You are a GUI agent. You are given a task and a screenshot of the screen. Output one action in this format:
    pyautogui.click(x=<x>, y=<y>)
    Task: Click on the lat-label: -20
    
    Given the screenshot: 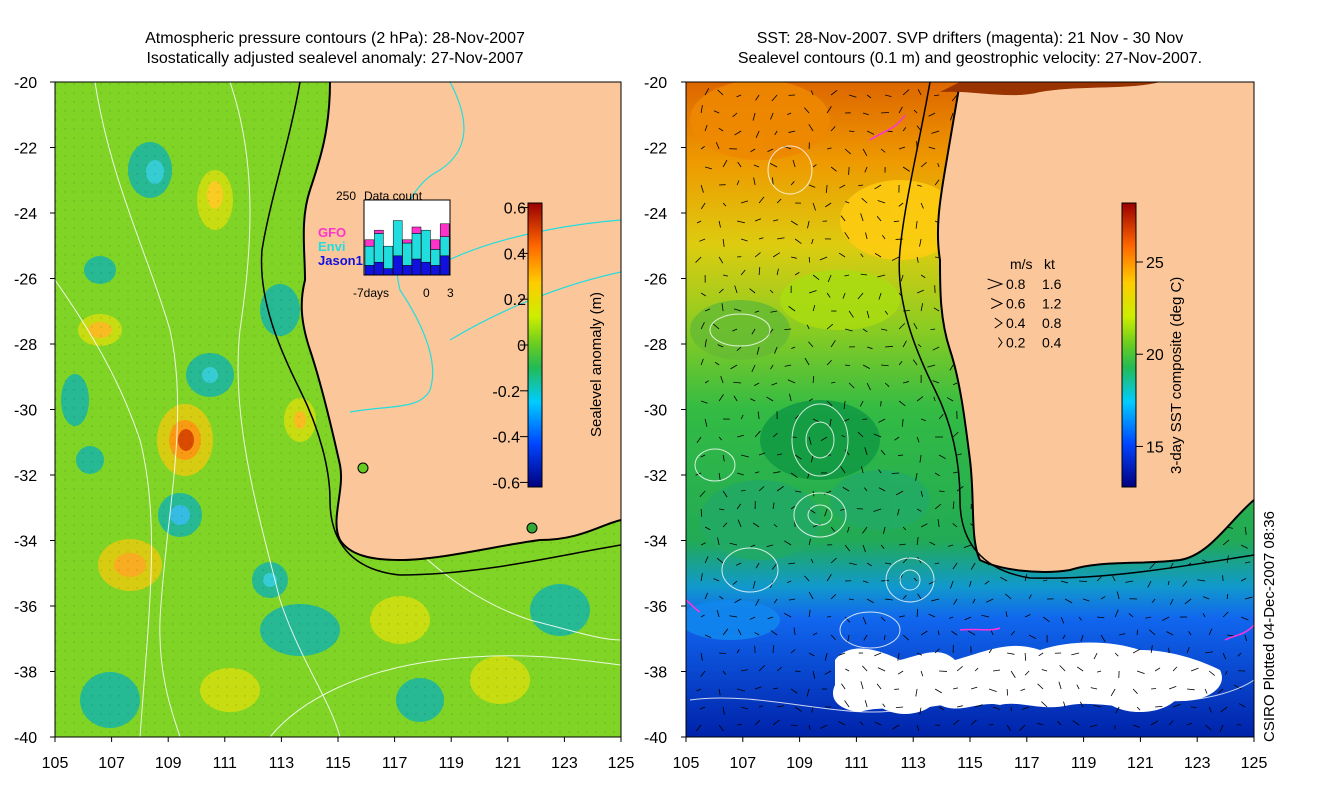 What is the action you would take?
    pyautogui.click(x=25, y=83)
    